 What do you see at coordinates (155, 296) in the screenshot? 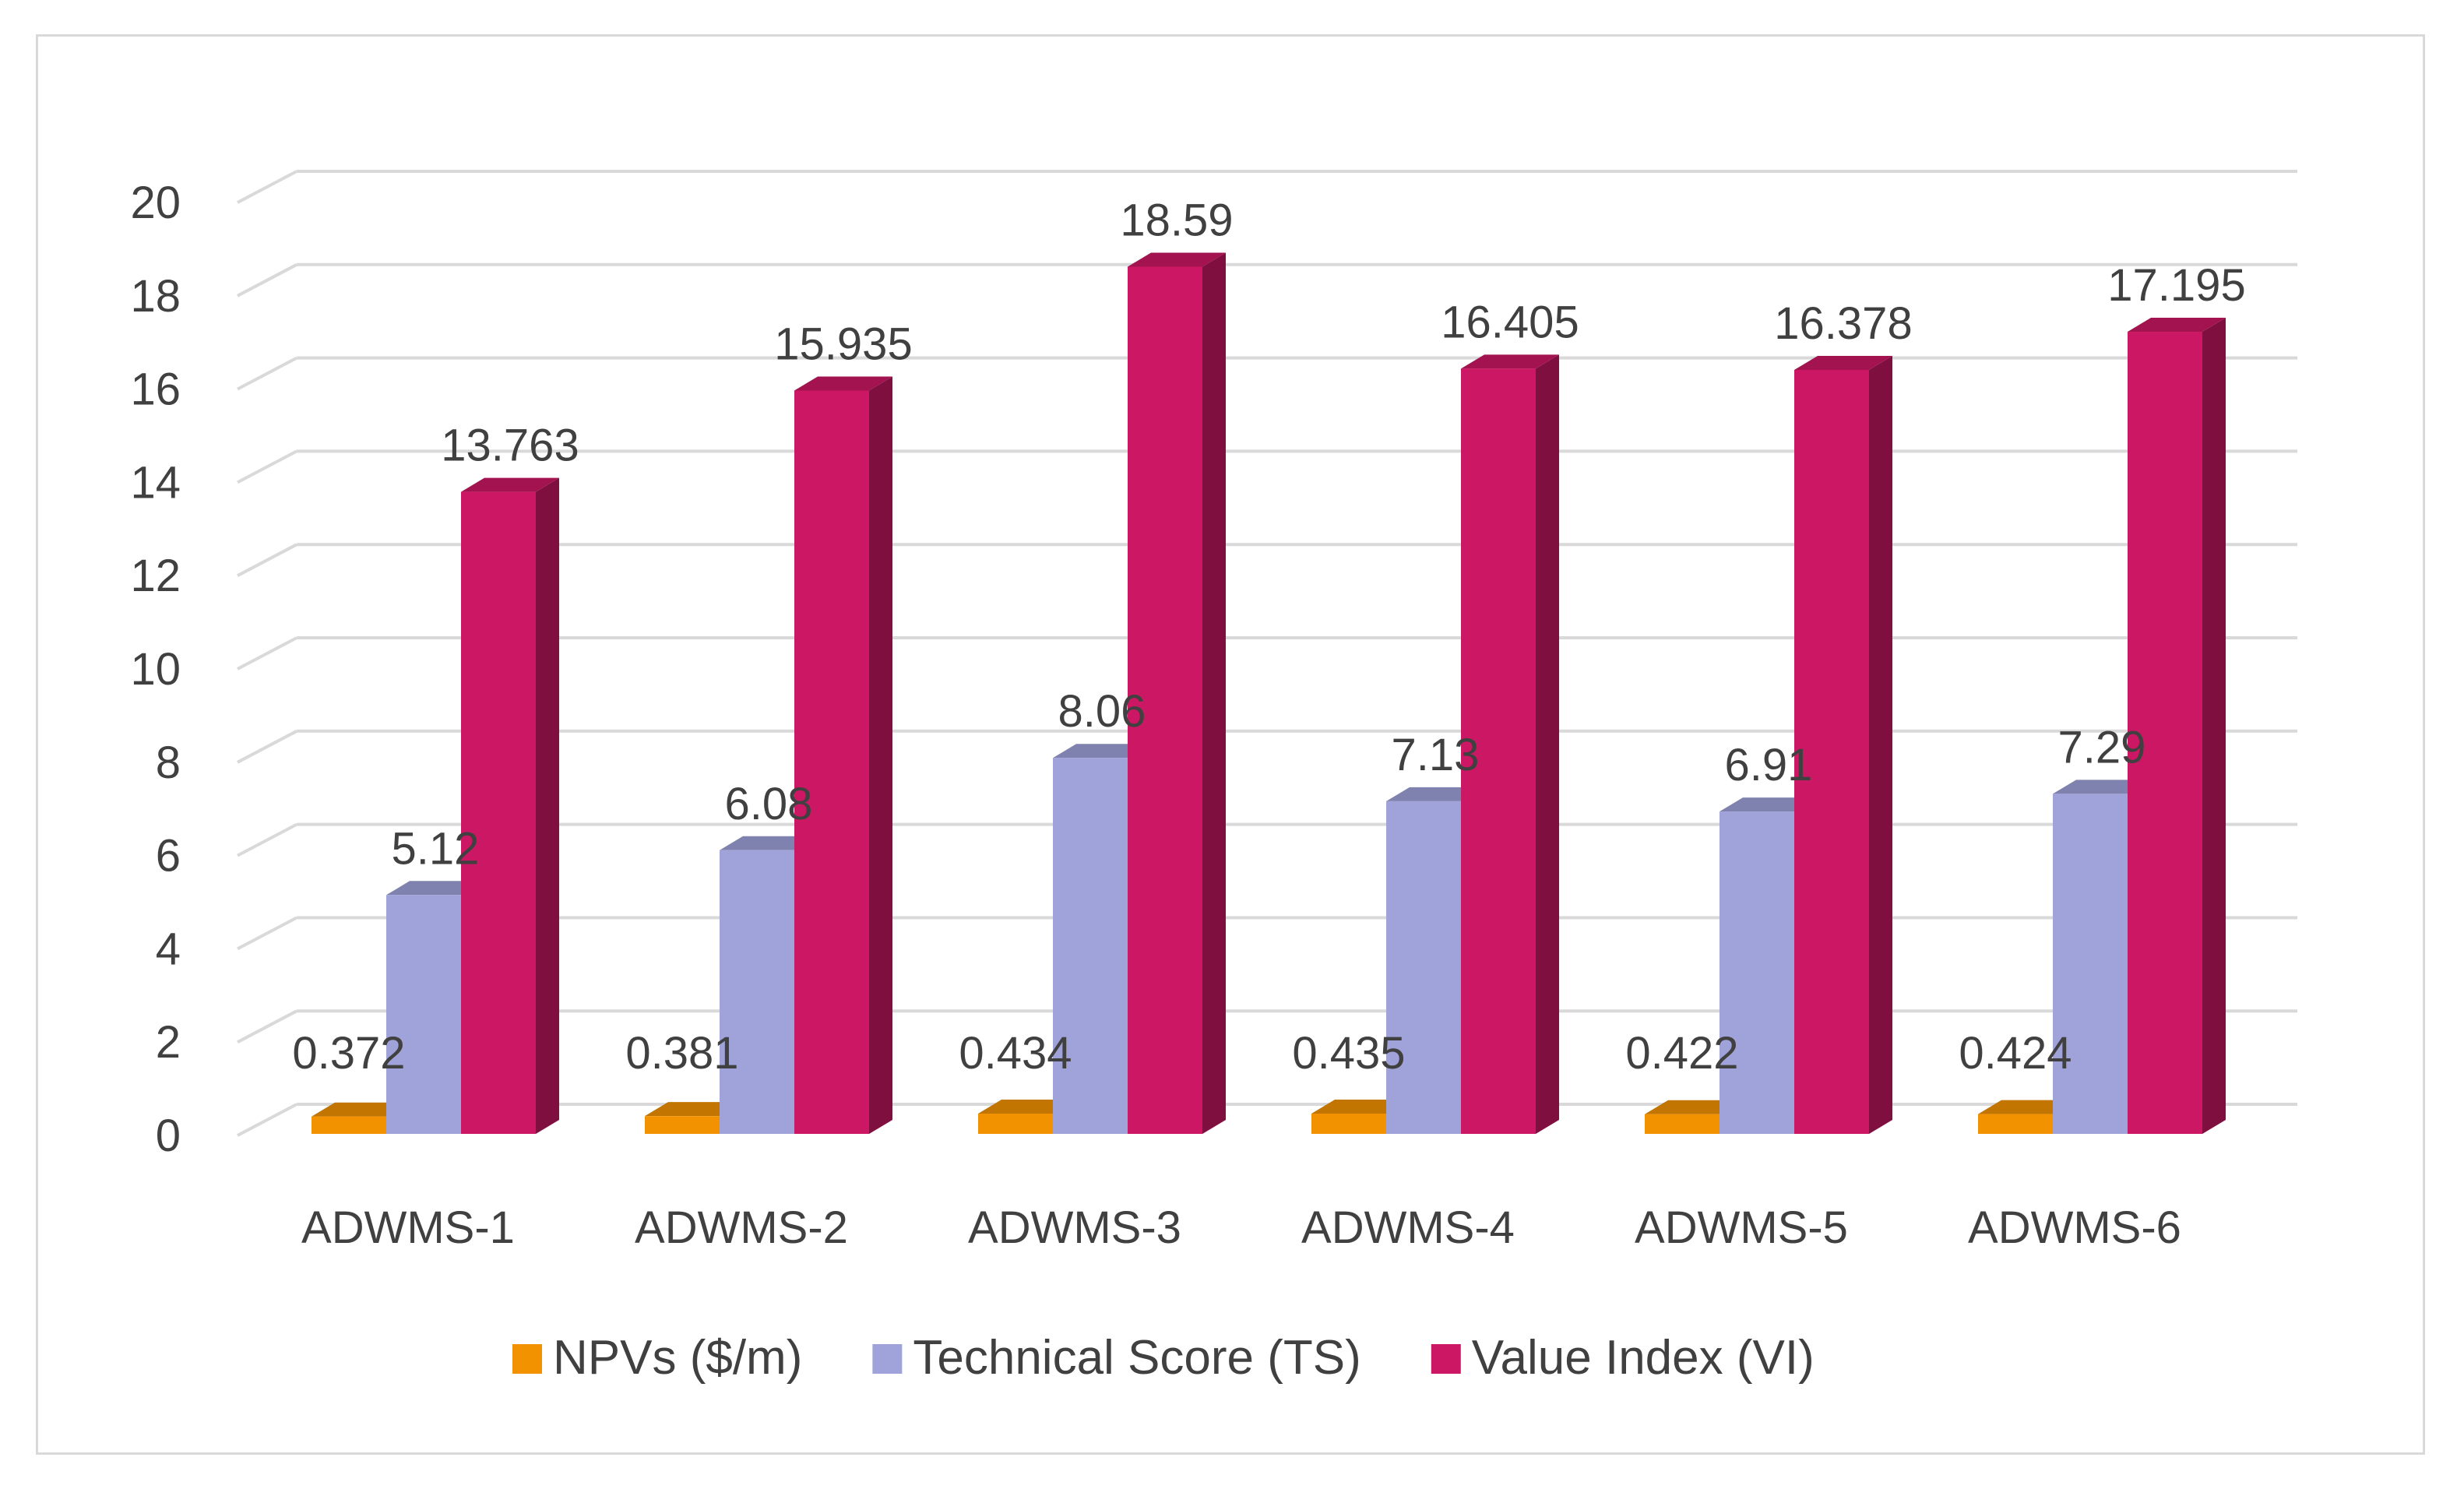
I see `y-tick-label: 18` at bounding box center [155, 296].